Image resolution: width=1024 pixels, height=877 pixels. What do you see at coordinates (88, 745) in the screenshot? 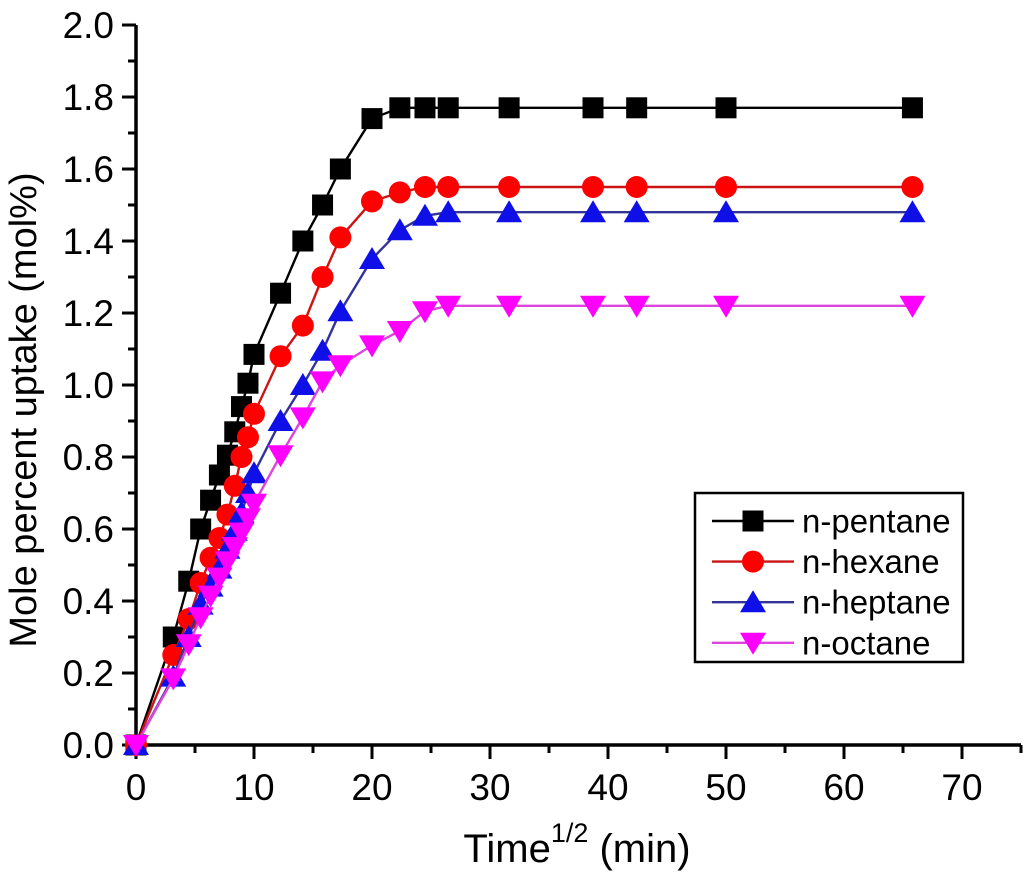
I see `y-tick-label: 0.0` at bounding box center [88, 745].